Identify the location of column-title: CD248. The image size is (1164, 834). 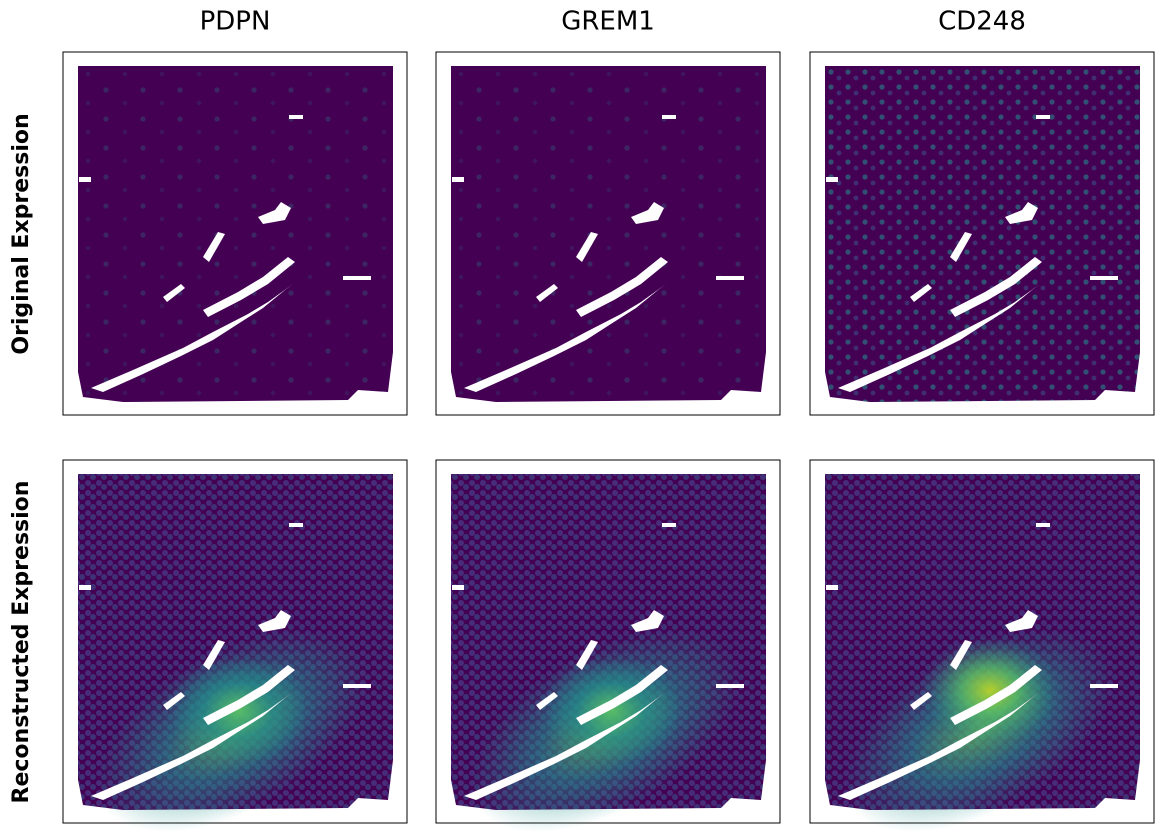
(982, 22).